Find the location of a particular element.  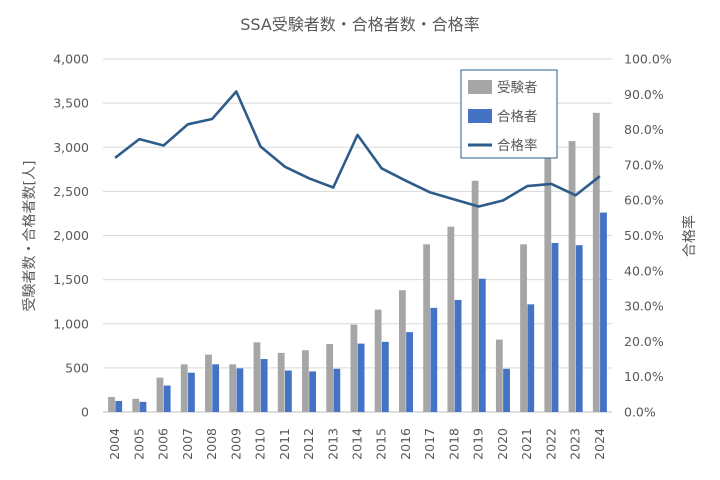

x-tick-label: 2005 is located at coordinates (138, 444).